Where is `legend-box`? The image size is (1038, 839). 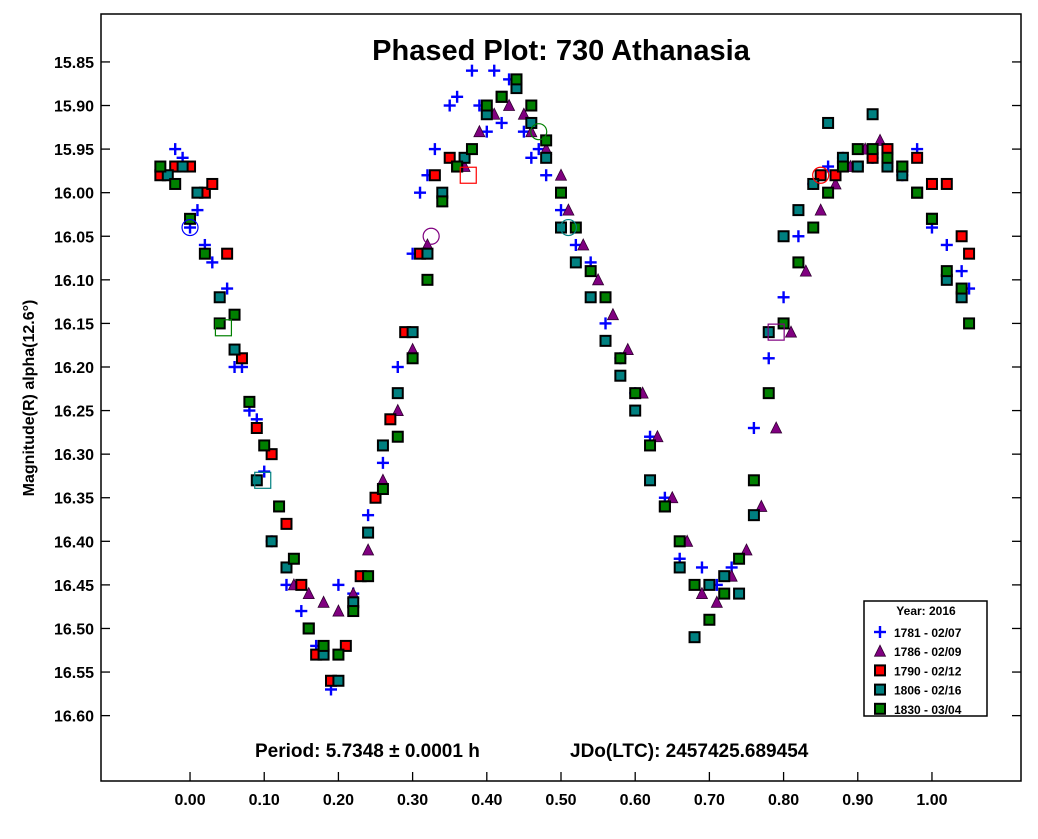 legend-box is located at coordinates (925, 658).